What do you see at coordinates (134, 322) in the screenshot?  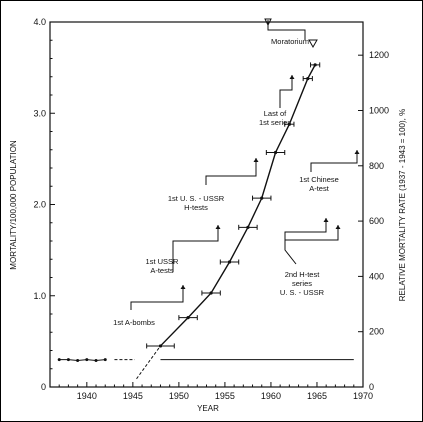 I see `annotation-label: 1st A-bombs` at bounding box center [134, 322].